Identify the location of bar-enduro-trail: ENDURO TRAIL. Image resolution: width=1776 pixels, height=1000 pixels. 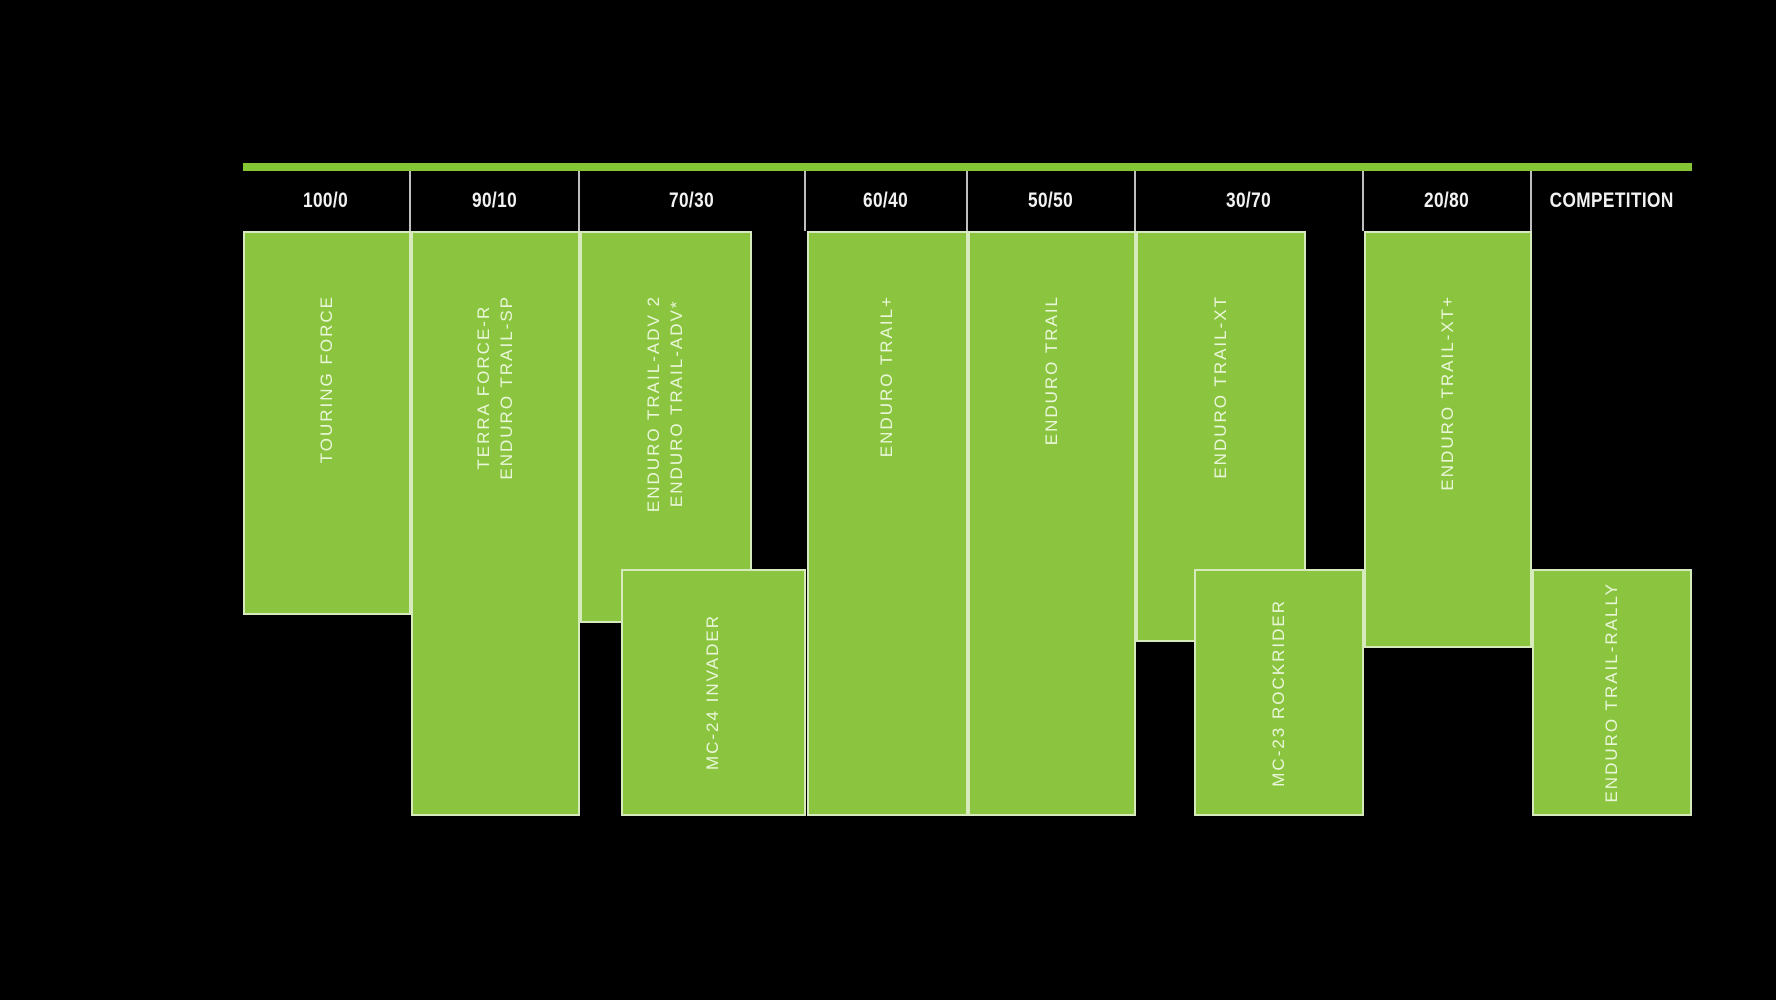
(1052, 523).